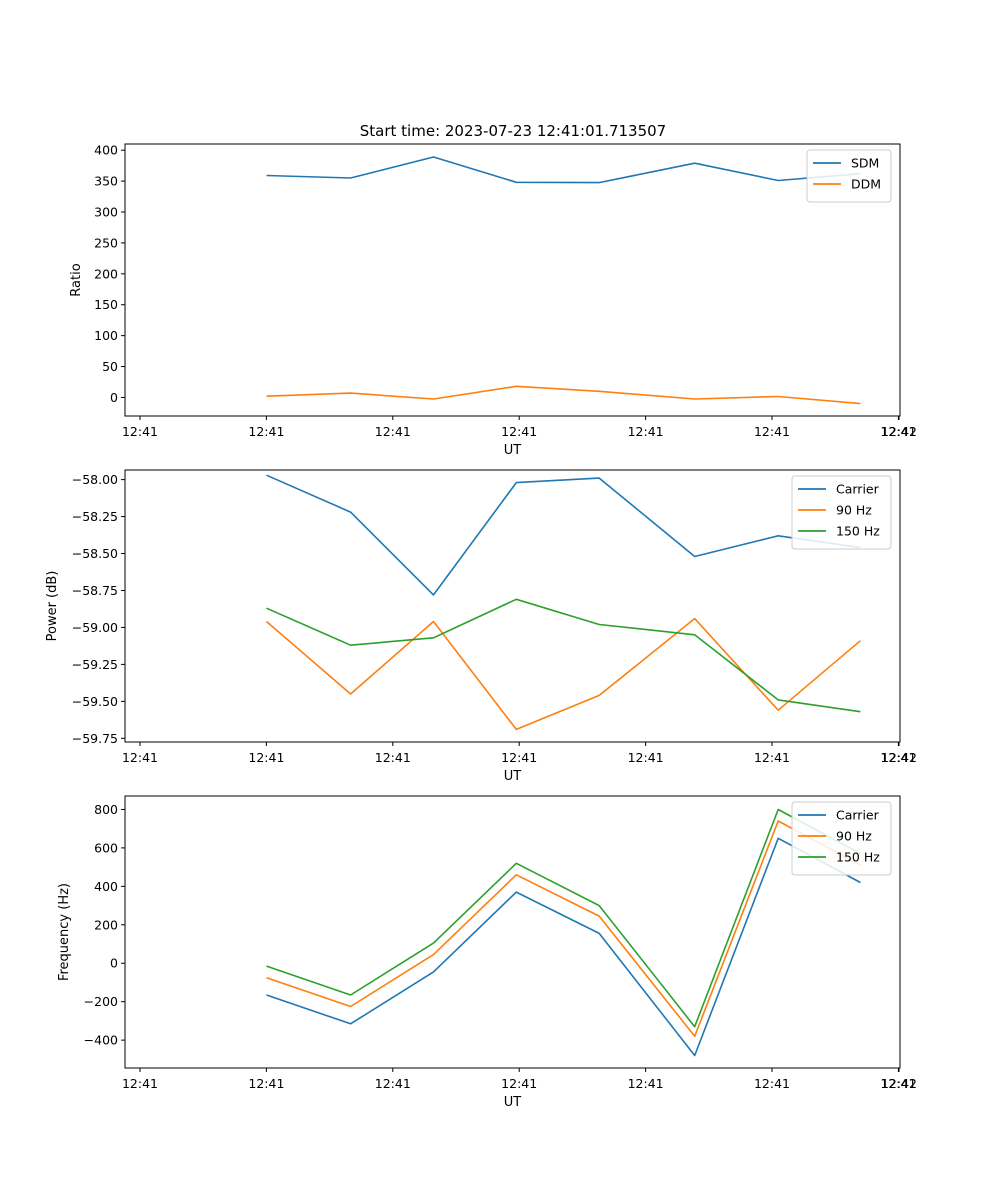 The width and height of the screenshot is (1000, 1200). What do you see at coordinates (52, 606) in the screenshot?
I see `y-axis-label: Power (dB)` at bounding box center [52, 606].